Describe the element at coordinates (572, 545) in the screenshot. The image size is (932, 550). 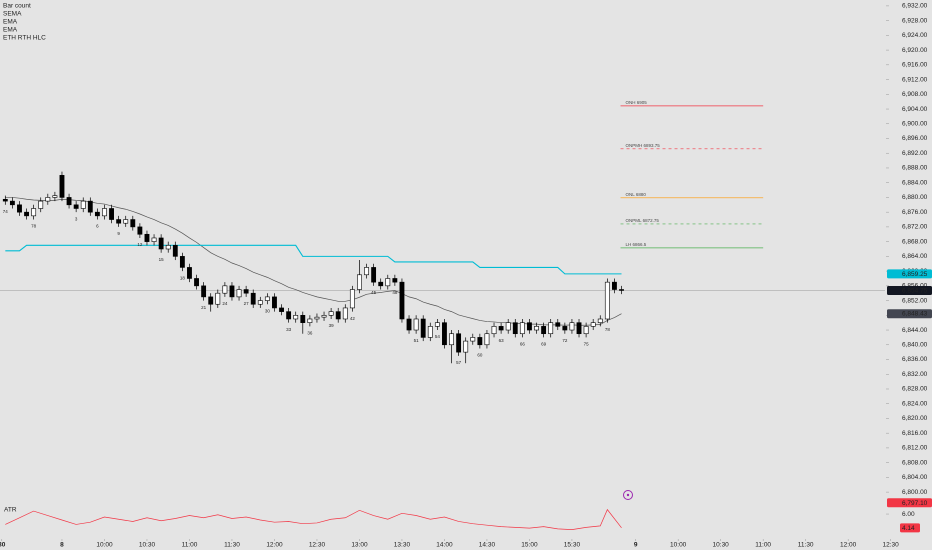
I see `x-tick-label: 15:30` at that location.